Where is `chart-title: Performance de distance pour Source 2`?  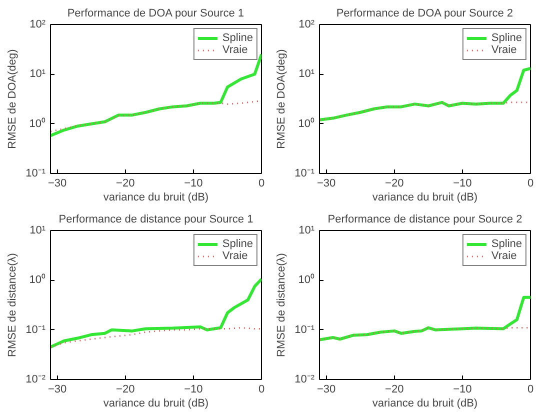
chart-title: Performance de distance pour Source 2 is located at coordinates (425, 220).